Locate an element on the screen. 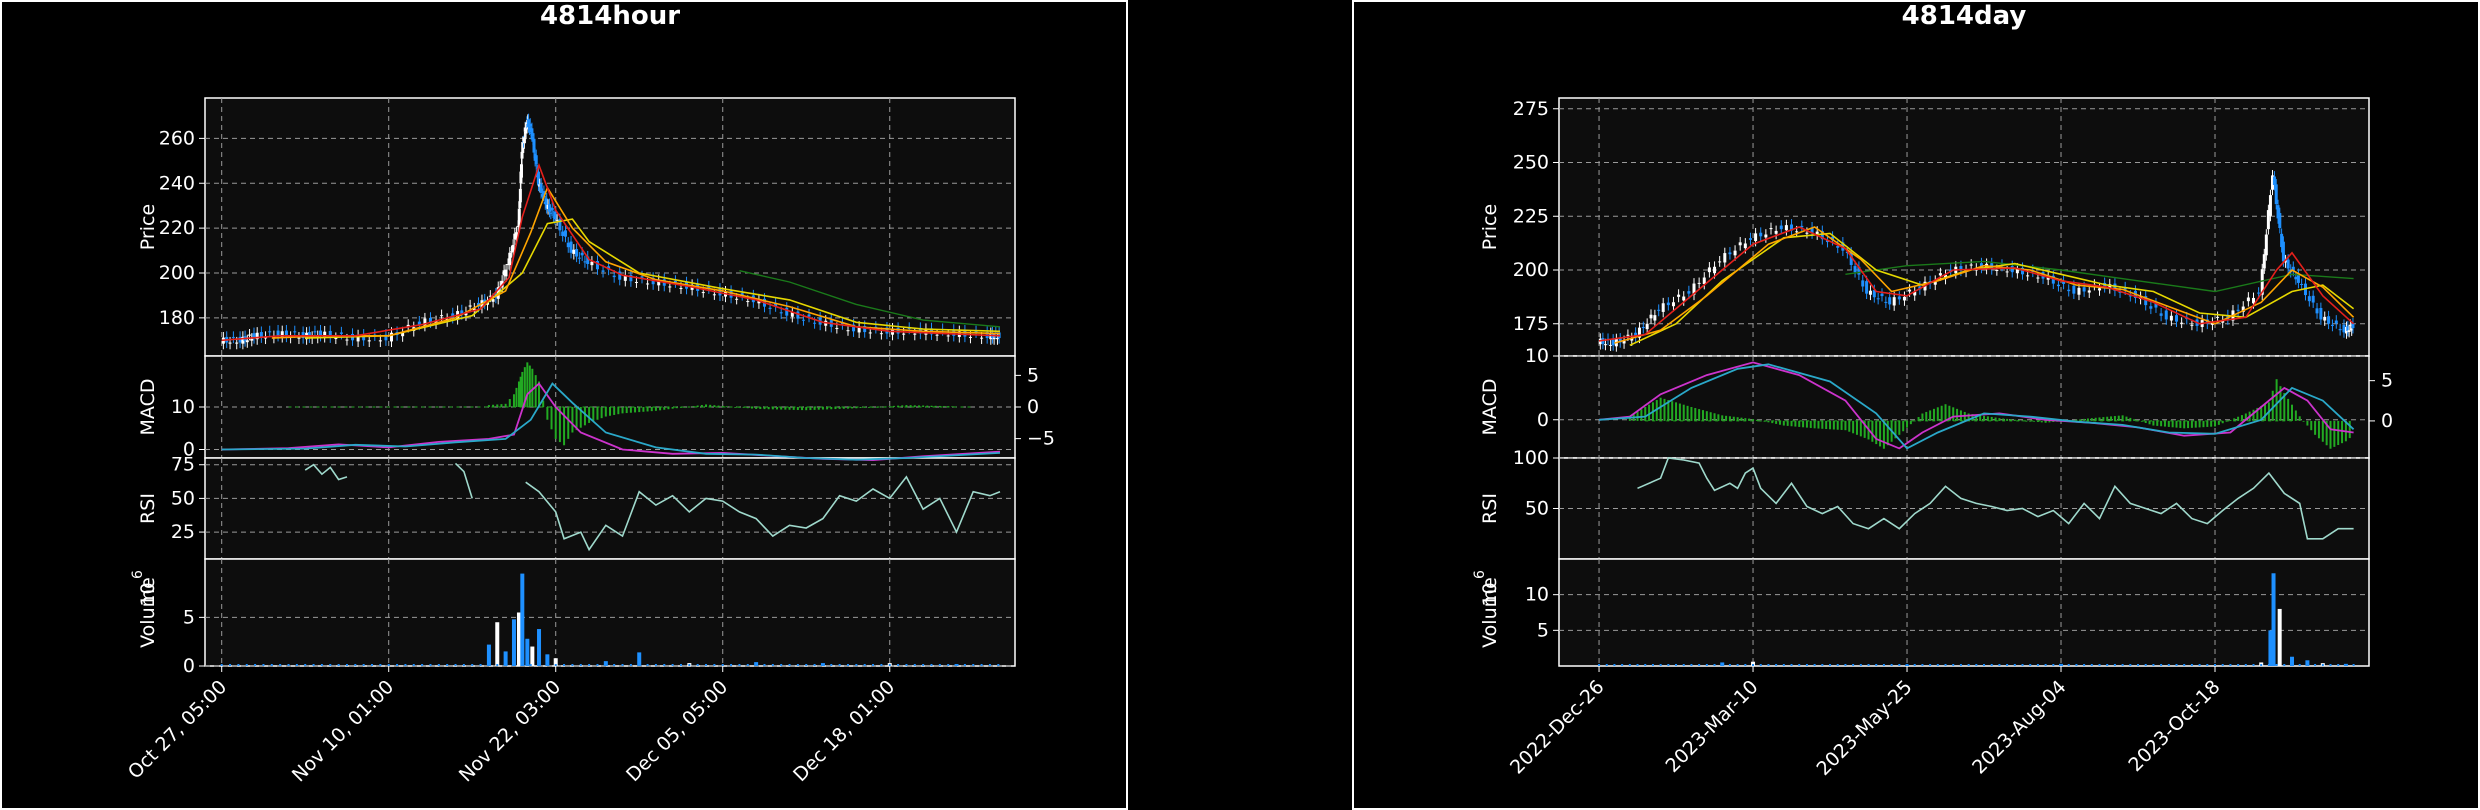 Image resolution: width=2480 pixels, height=810 pixels. volume-ytick-label: 0 is located at coordinates (189, 666).